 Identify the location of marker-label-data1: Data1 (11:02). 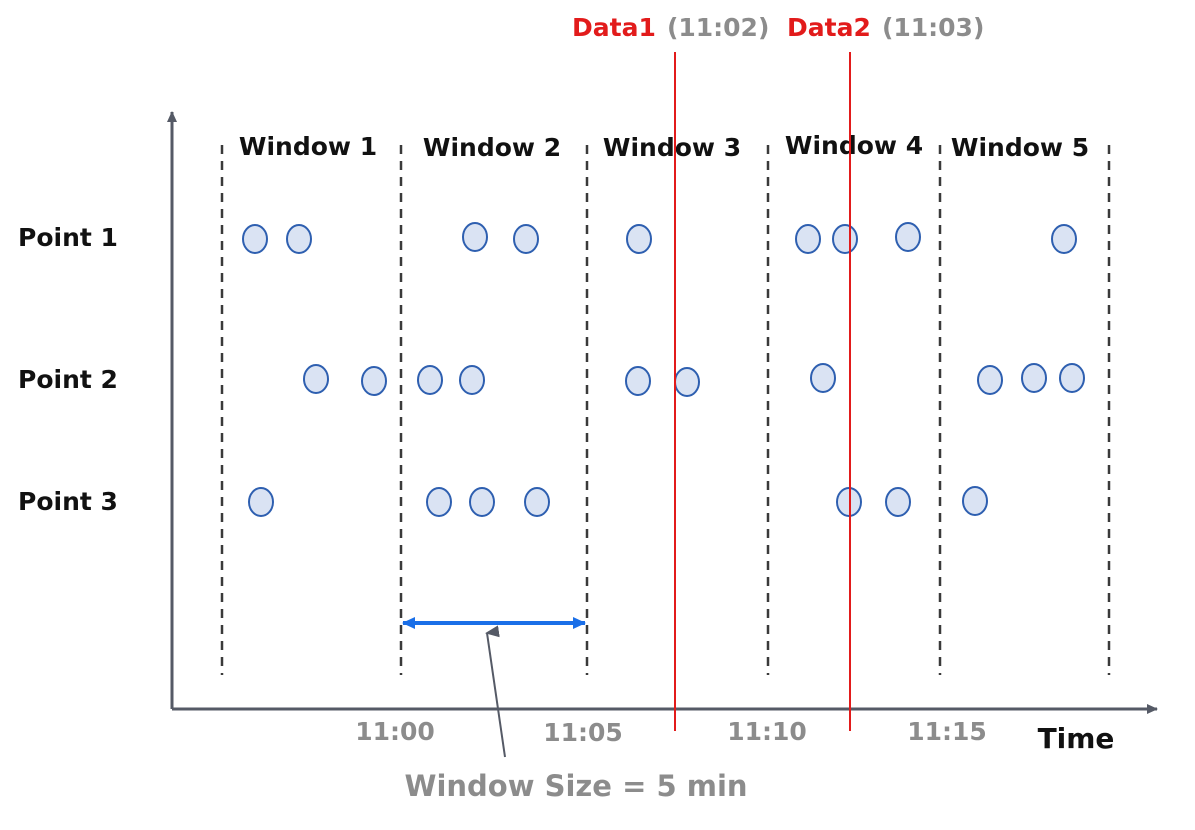
(670, 27).